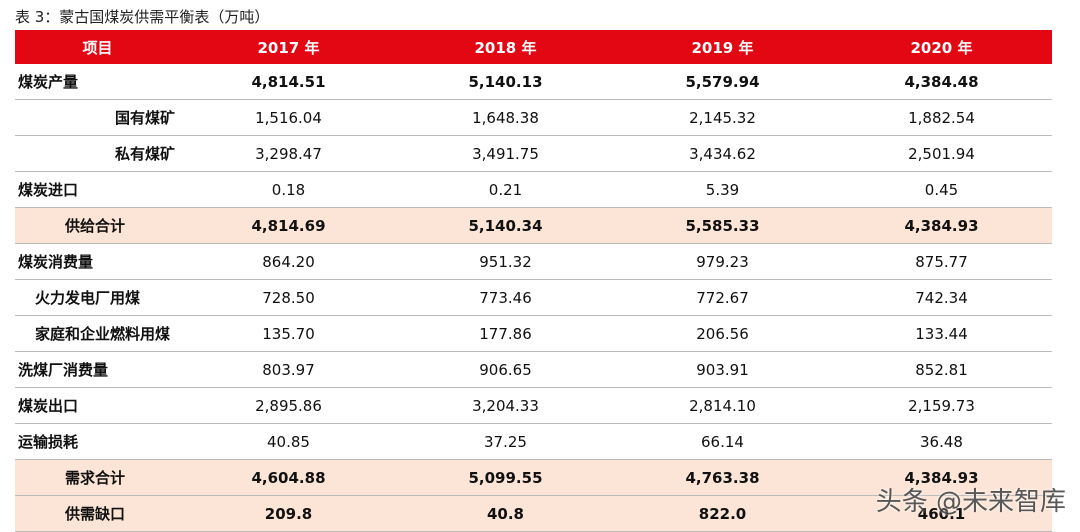  I want to click on row-label: 供需缺口, so click(97, 513).